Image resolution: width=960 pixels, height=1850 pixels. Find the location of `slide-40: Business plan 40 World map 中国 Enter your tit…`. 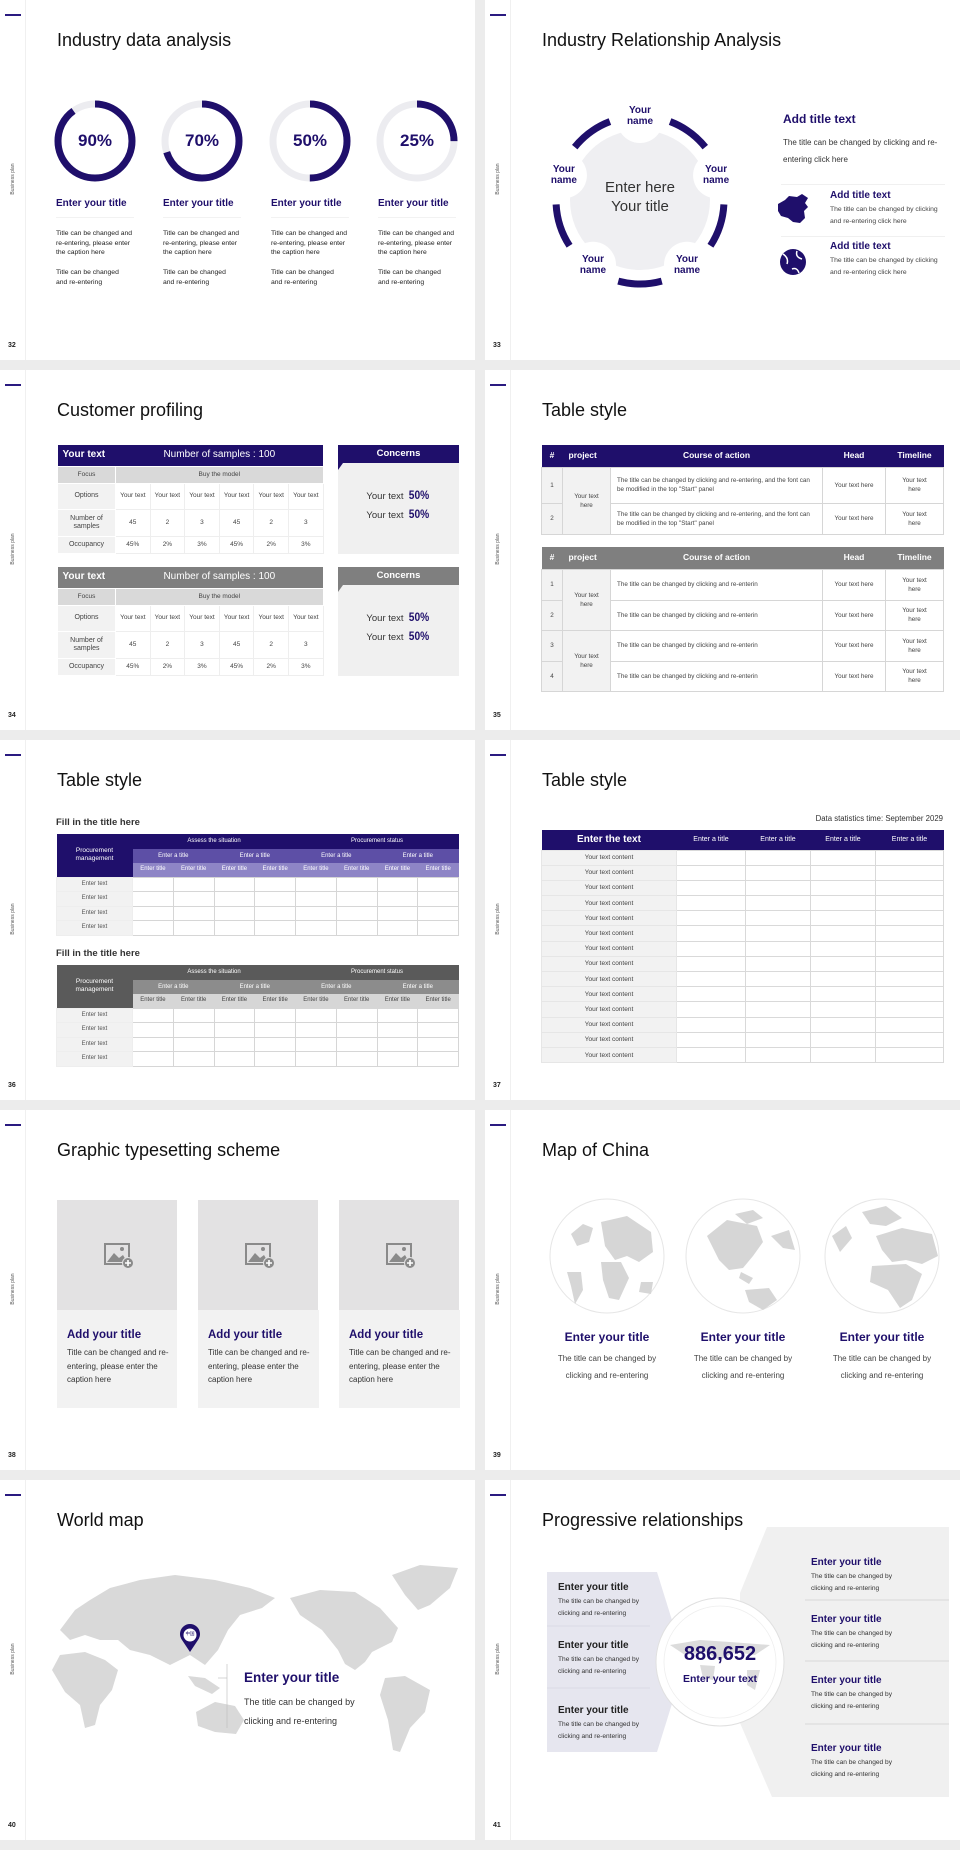

slide-40: Business plan 40 World map 中国 Enter your tit… is located at coordinates (237, 1660).